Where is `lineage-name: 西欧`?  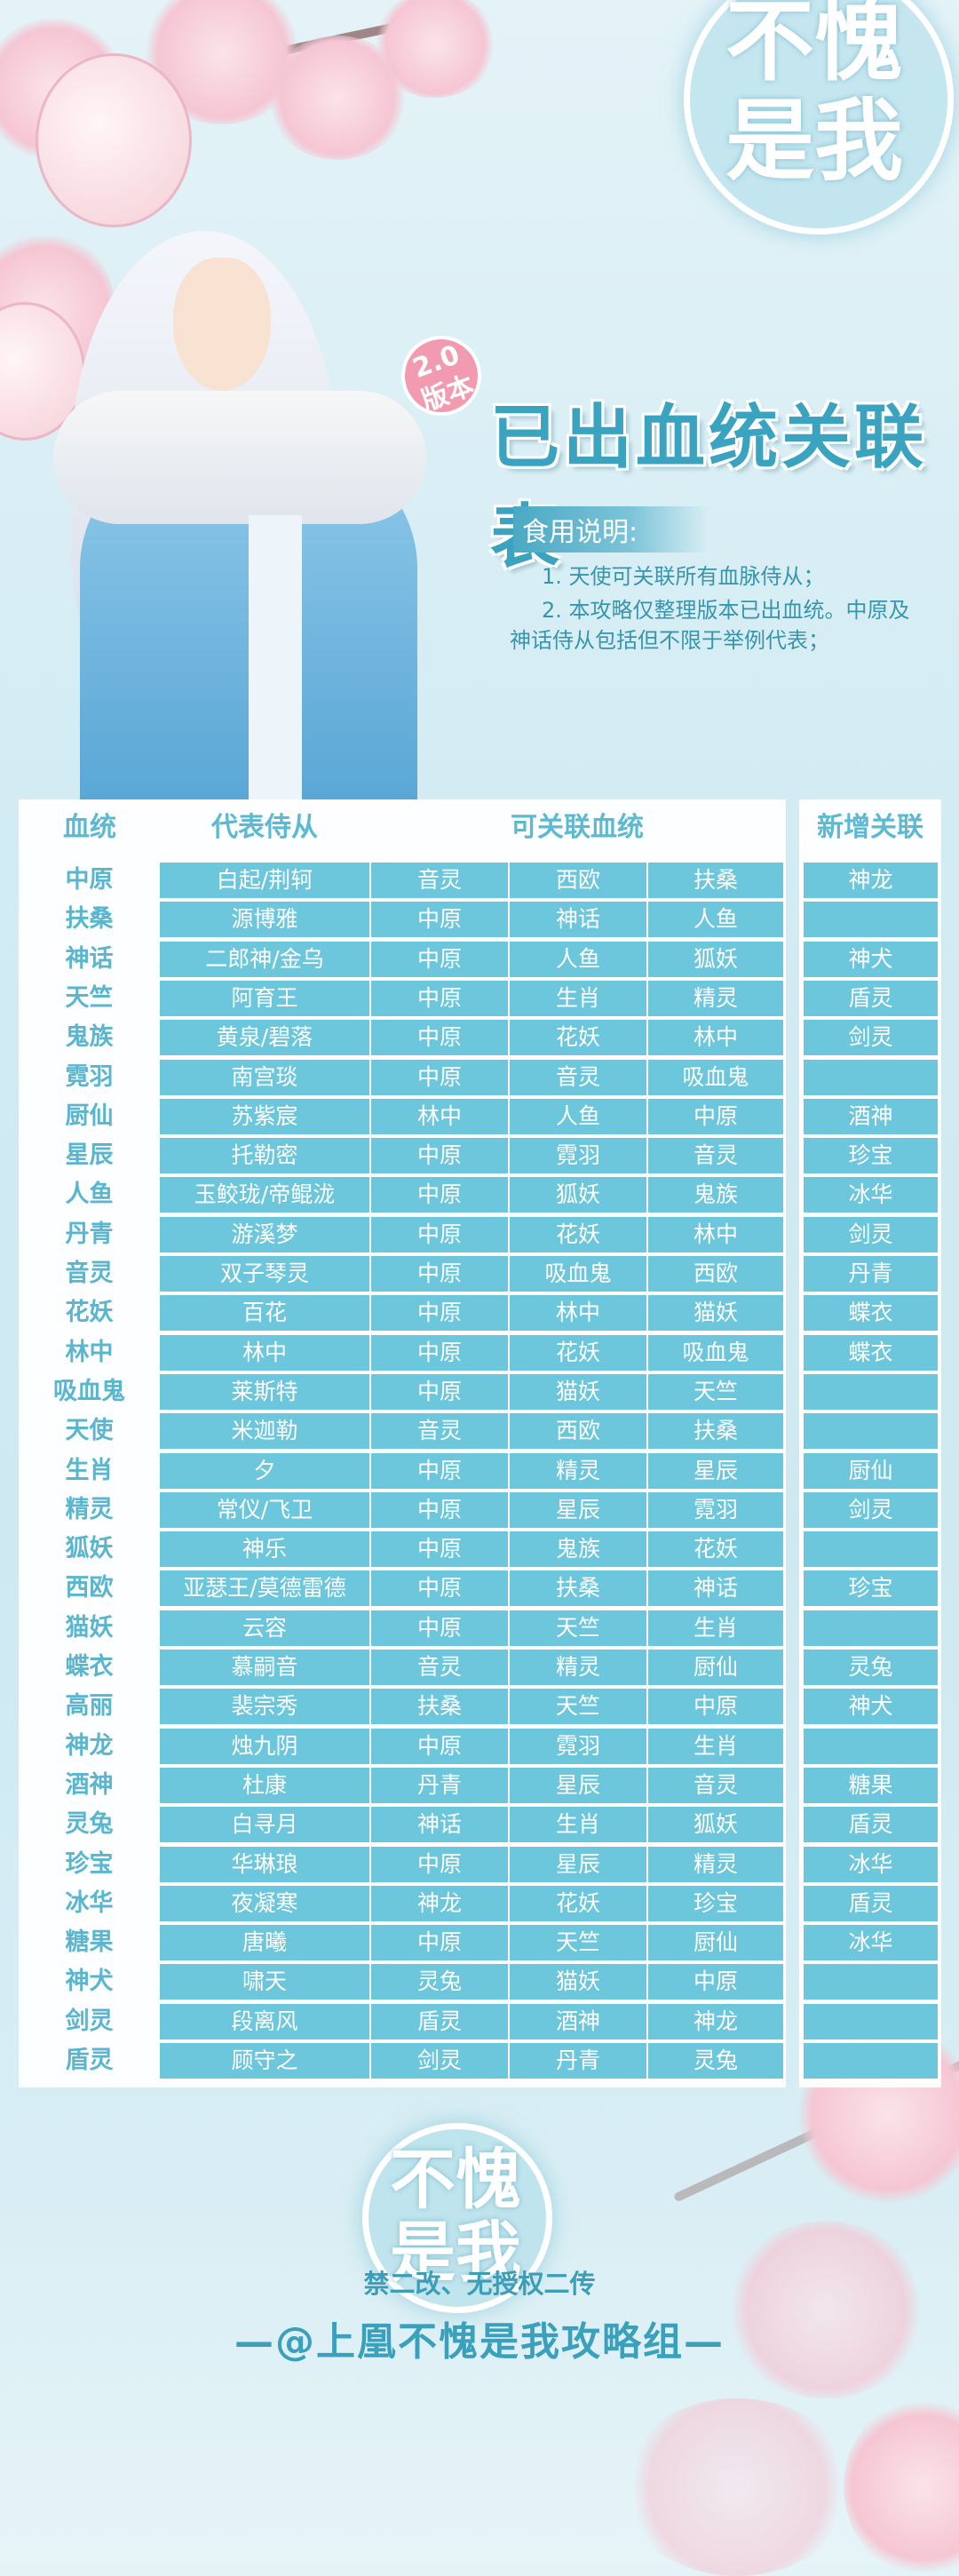
lineage-name: 西欧 is located at coordinates (89, 1588).